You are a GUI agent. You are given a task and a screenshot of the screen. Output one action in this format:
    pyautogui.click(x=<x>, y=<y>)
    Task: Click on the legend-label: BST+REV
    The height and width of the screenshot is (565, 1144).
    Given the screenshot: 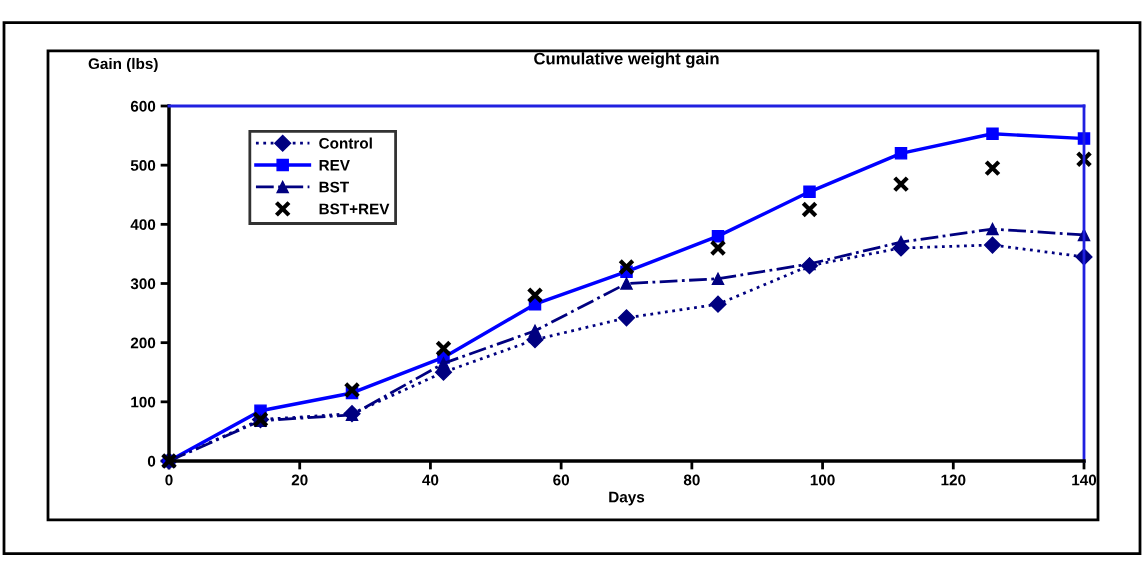 What is the action you would take?
    pyautogui.click(x=354, y=209)
    